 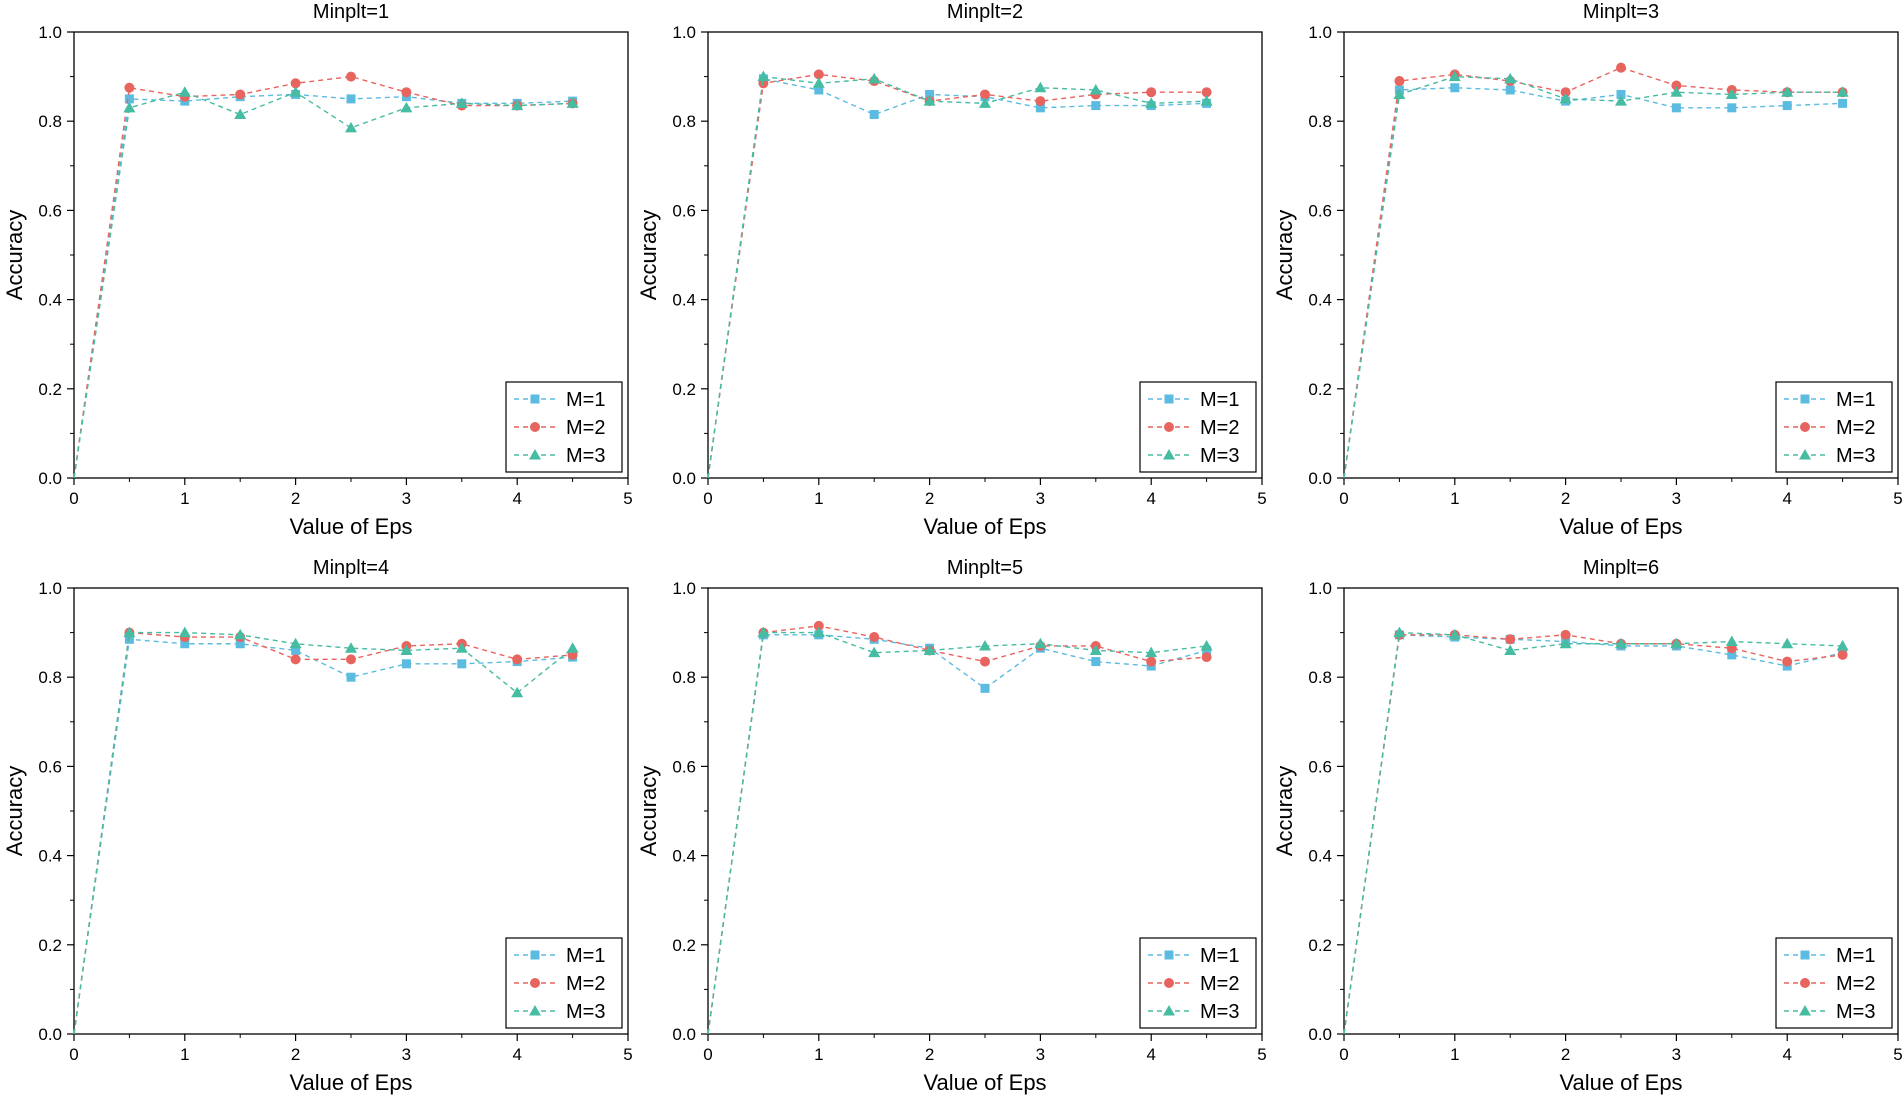 I want to click on chart-title: Minplt=5, so click(x=985, y=568).